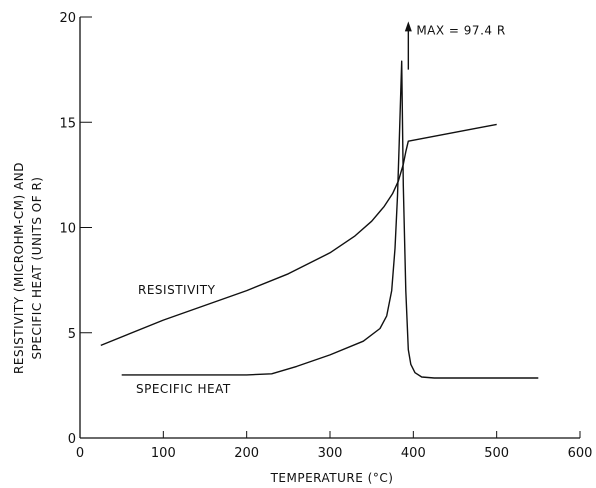 The width and height of the screenshot is (596, 488). Describe the element at coordinates (37, 268) in the screenshot. I see `y-axis-label-line2: SPECIFIC HEAT (UNITS OF R)` at that location.